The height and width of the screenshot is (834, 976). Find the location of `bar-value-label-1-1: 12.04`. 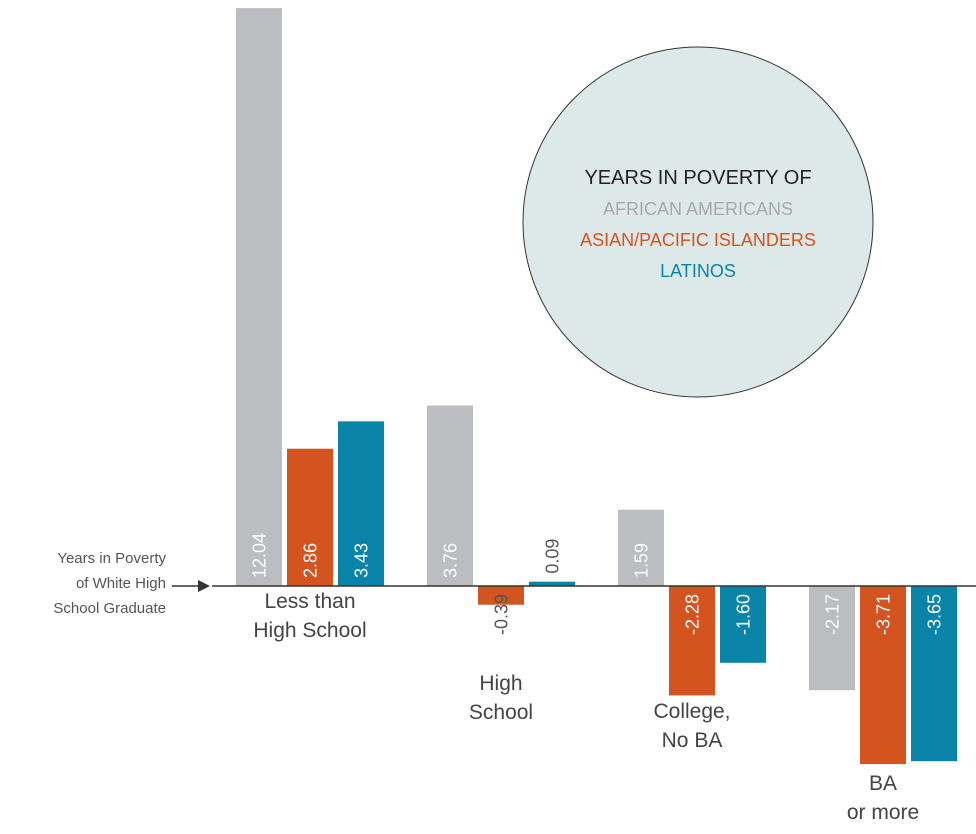

bar-value-label-1-1: 12.04 is located at coordinates (260, 555).